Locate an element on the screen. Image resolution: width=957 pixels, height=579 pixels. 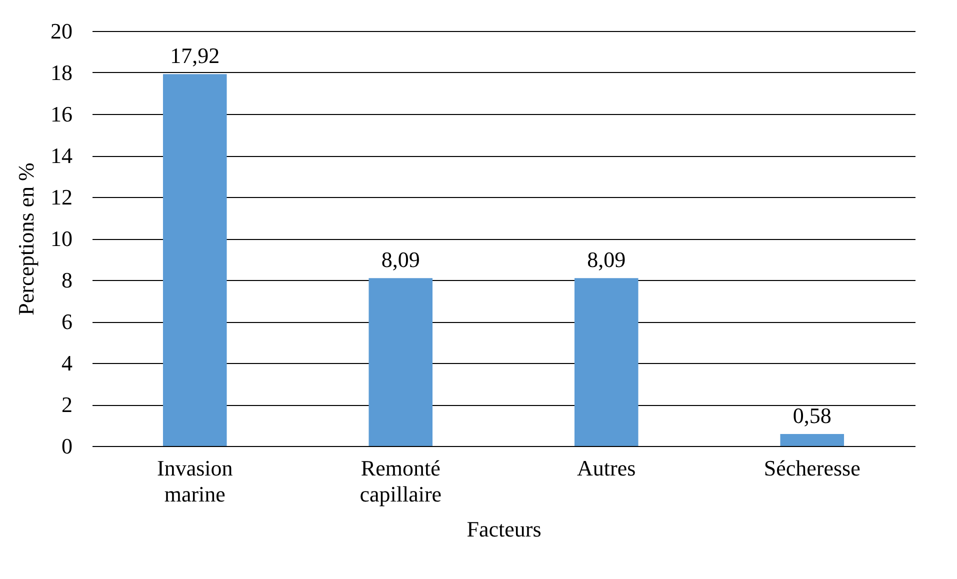
y-tick-label: 12 is located at coordinates (61, 197).